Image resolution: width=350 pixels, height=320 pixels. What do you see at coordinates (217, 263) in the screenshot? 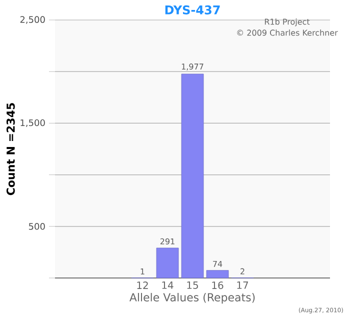
I see `data-label: 74` at bounding box center [217, 263].